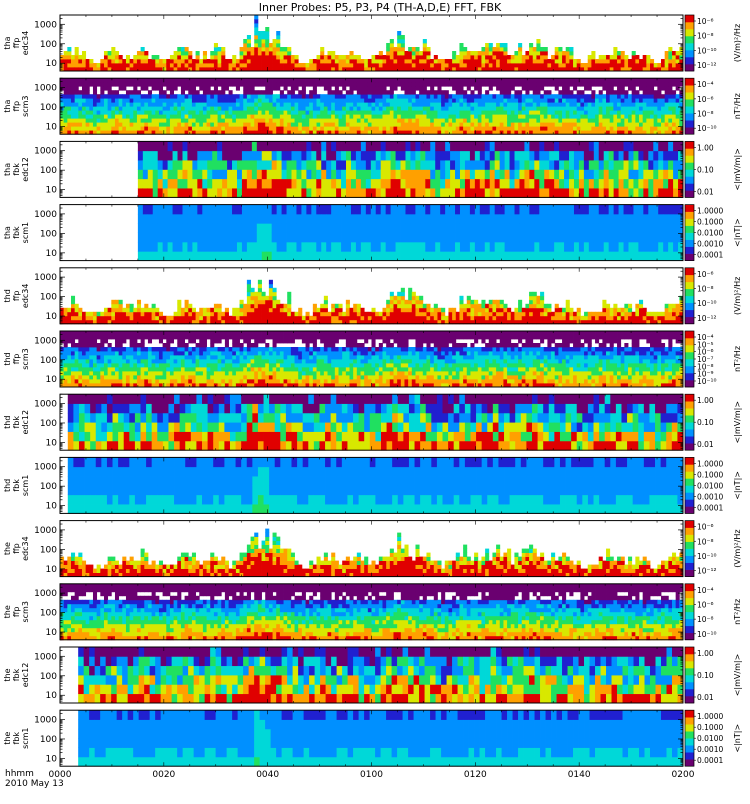  What do you see at coordinates (7, 169) in the screenshot?
I see `panel-ylabel: tha` at bounding box center [7, 169].